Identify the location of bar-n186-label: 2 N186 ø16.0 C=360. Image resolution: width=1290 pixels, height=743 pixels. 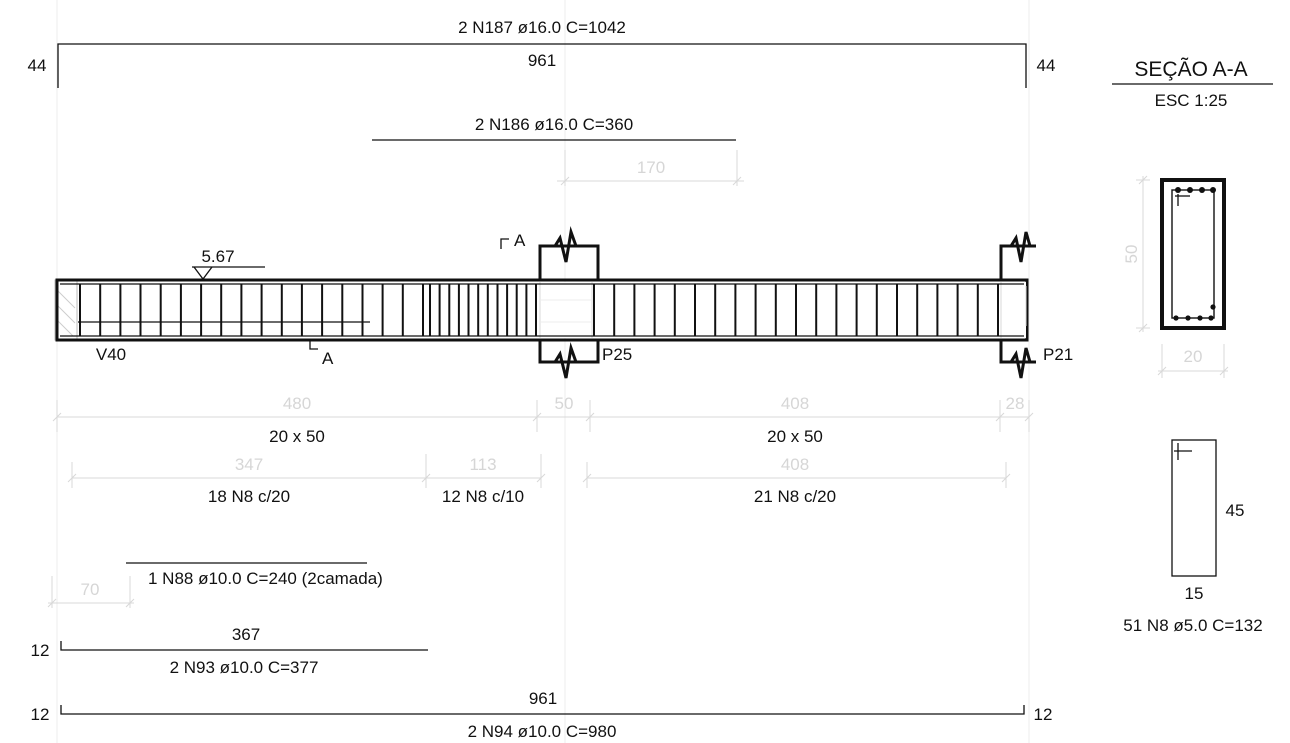
(554, 124).